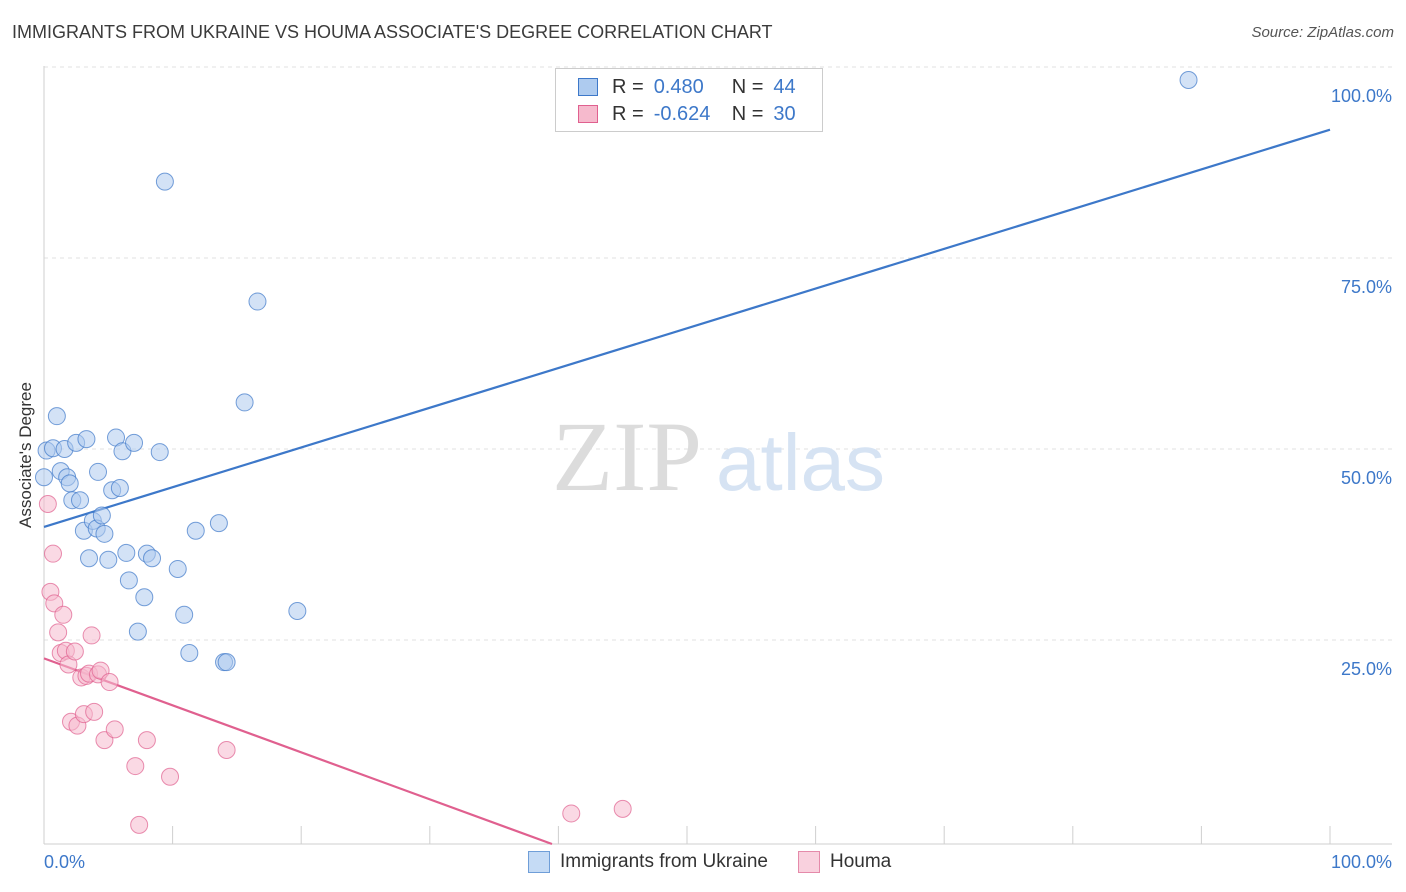  Describe the element at coordinates (689, 100) in the screenshot. I see `stats-legend: R = 0.480 N = 44 R = -0.624 N = 30` at that location.